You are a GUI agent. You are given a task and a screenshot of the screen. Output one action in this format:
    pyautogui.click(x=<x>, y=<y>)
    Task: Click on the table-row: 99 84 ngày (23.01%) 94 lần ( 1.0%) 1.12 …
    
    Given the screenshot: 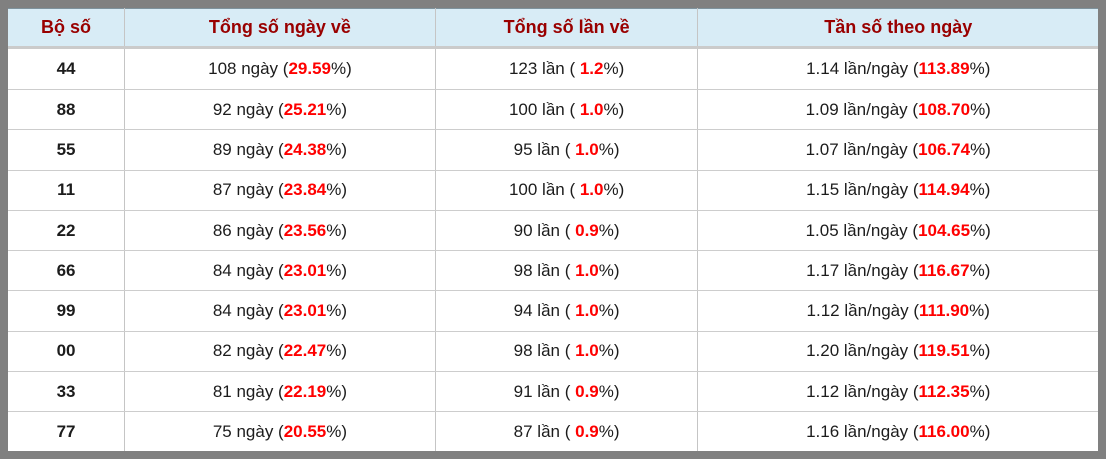 What is the action you would take?
    pyautogui.click(x=553, y=311)
    